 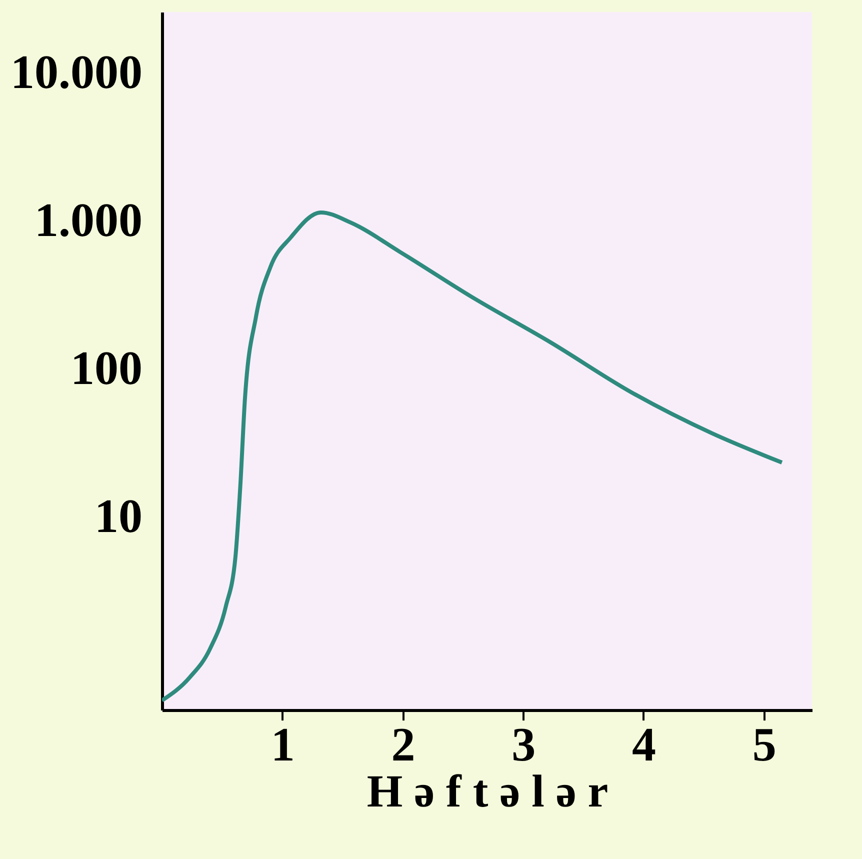 I want to click on y-tick-label: 100, so click(x=106, y=368).